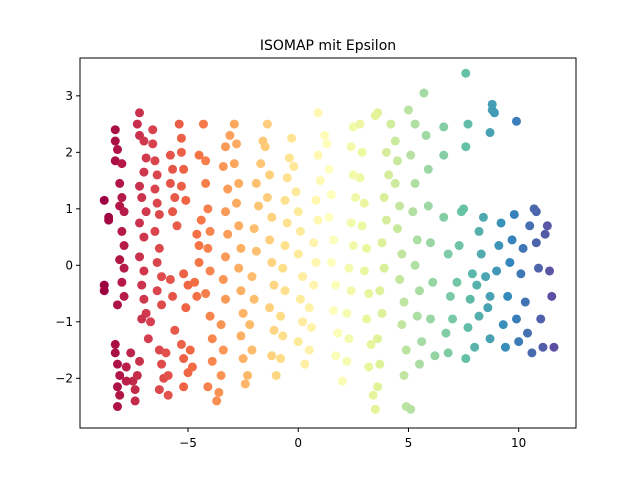 The width and height of the screenshot is (640, 480). What do you see at coordinates (518, 443) in the screenshot?
I see `x-tick-label: 10` at bounding box center [518, 443].